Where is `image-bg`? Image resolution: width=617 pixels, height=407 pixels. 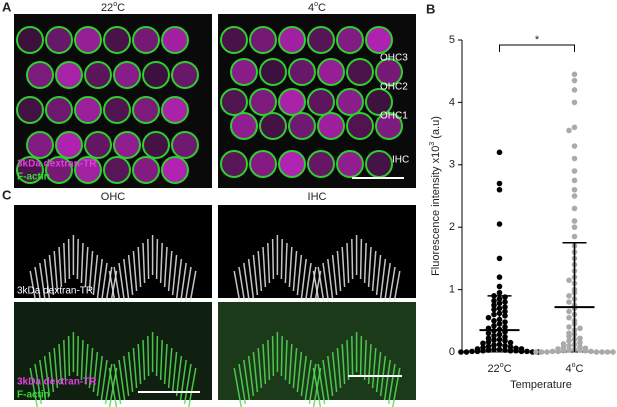 image-bg is located at coordinates (317, 351).